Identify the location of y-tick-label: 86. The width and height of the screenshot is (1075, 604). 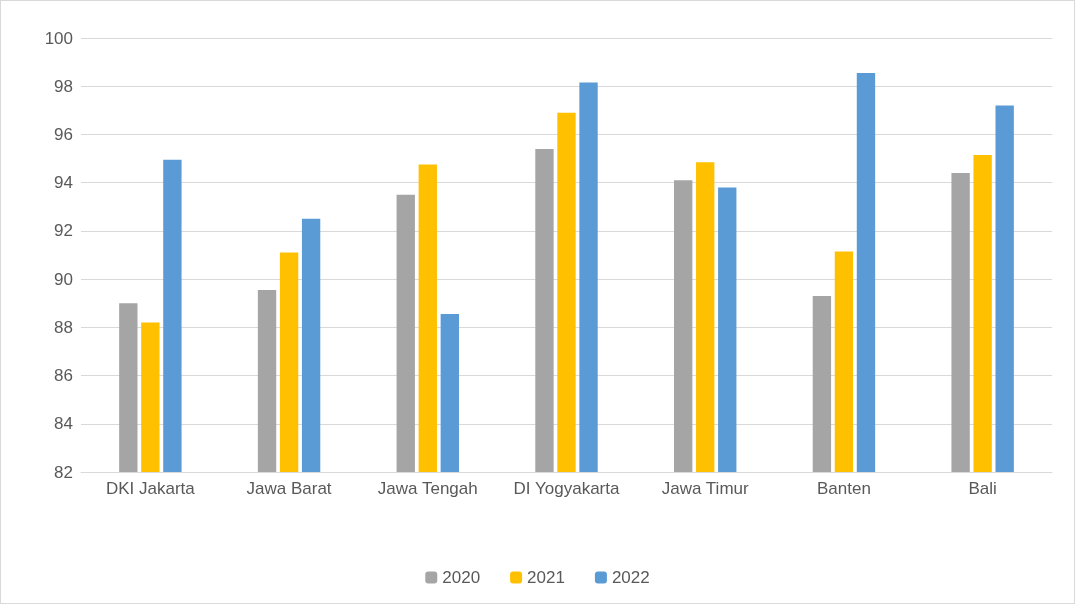
(63, 376).